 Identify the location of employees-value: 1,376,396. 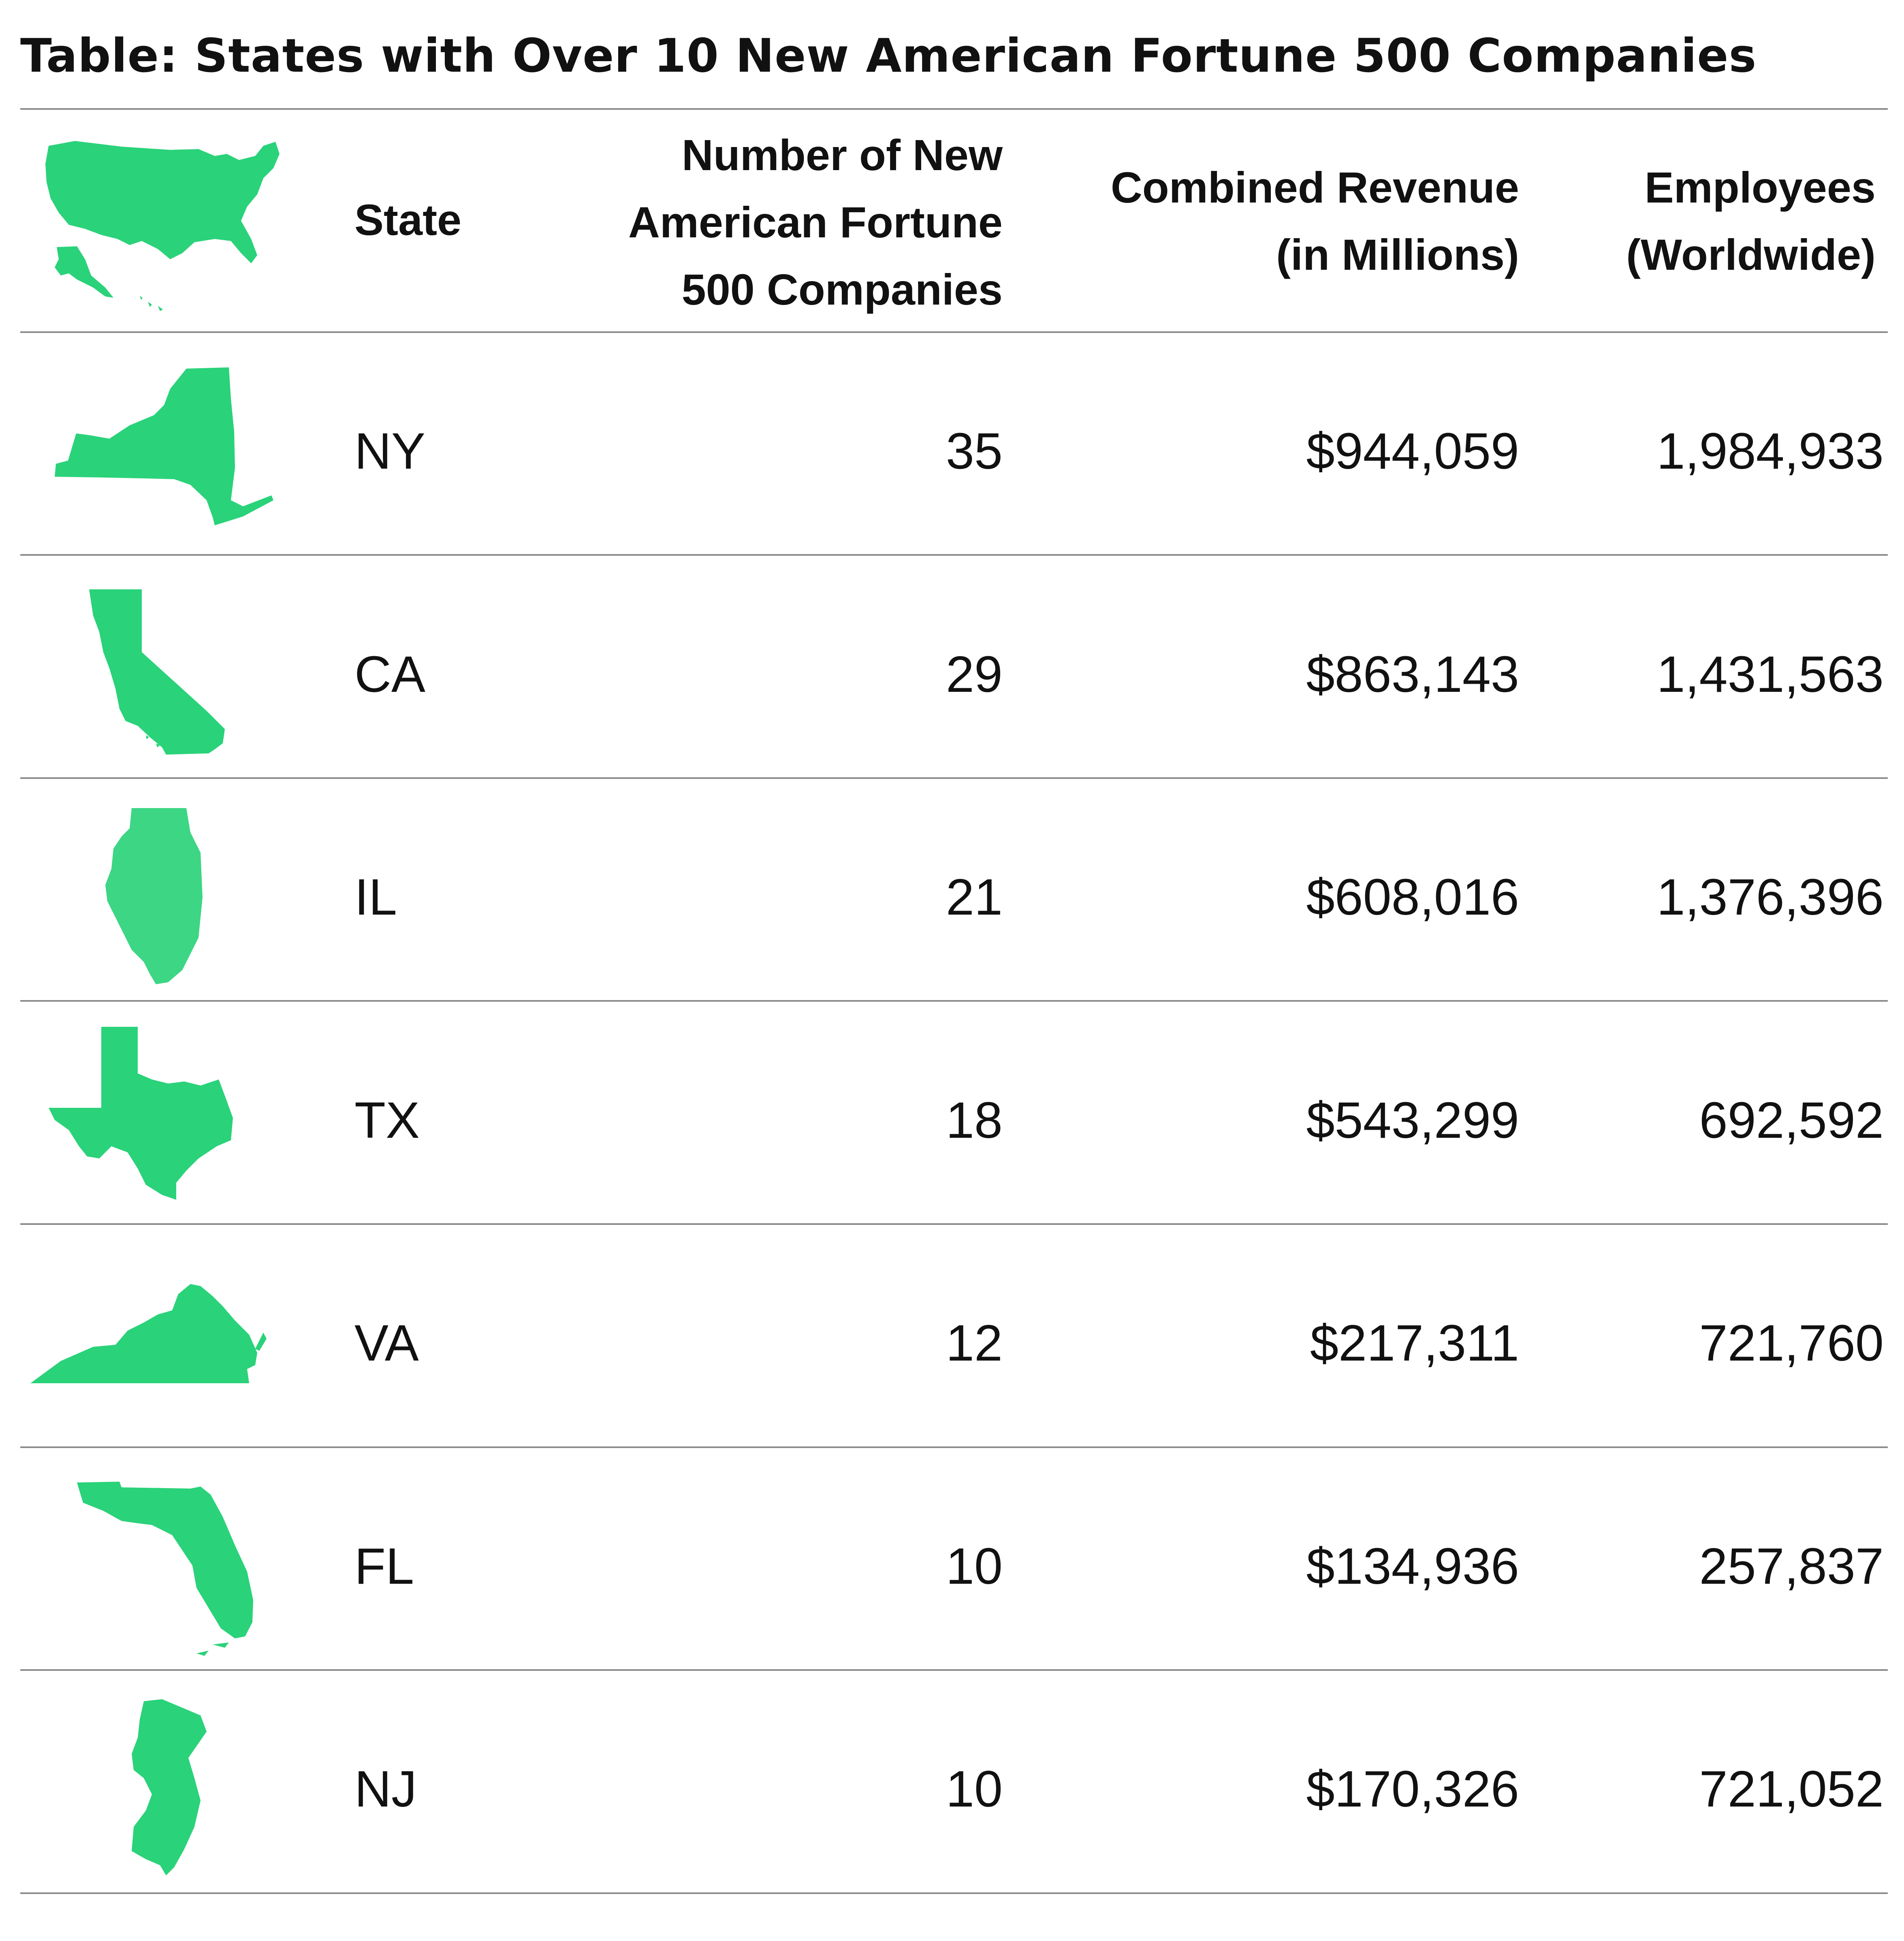
(1770, 897).